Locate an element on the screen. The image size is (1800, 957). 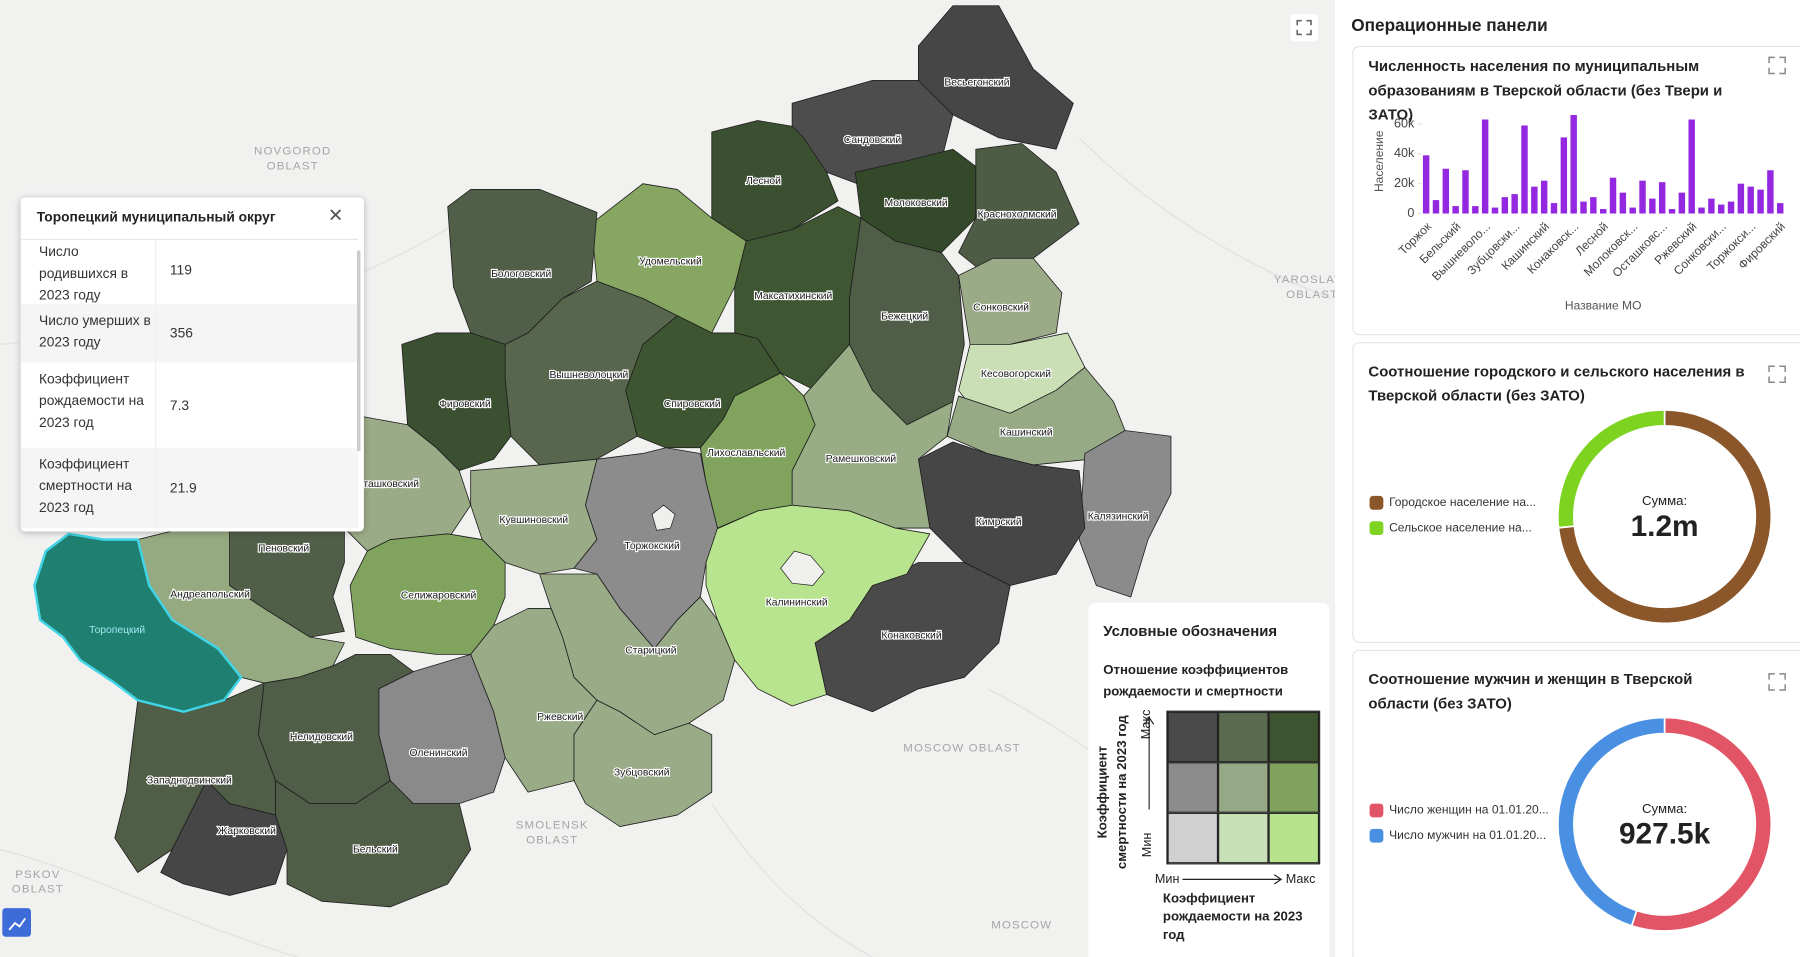
close-button: ✕ is located at coordinates (335, 216).